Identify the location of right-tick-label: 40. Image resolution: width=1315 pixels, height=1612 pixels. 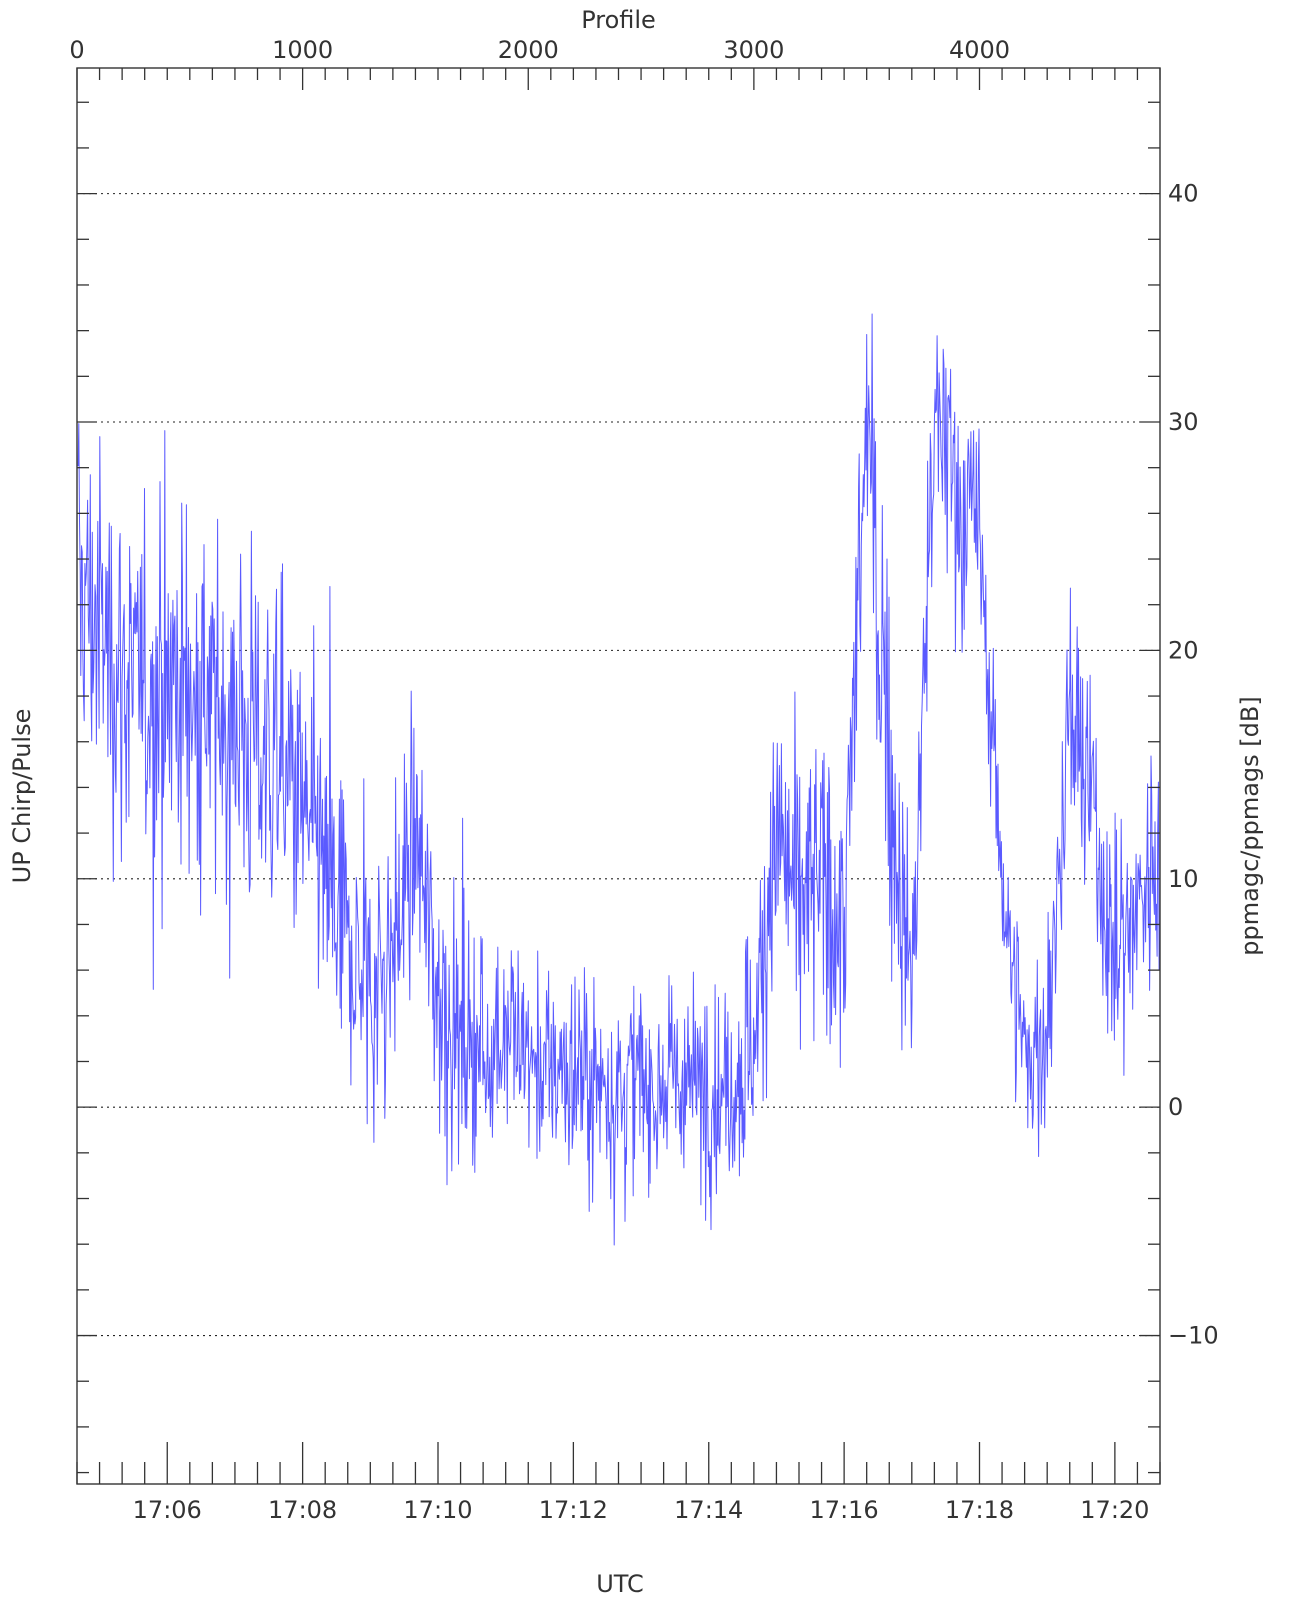
(1183, 194).